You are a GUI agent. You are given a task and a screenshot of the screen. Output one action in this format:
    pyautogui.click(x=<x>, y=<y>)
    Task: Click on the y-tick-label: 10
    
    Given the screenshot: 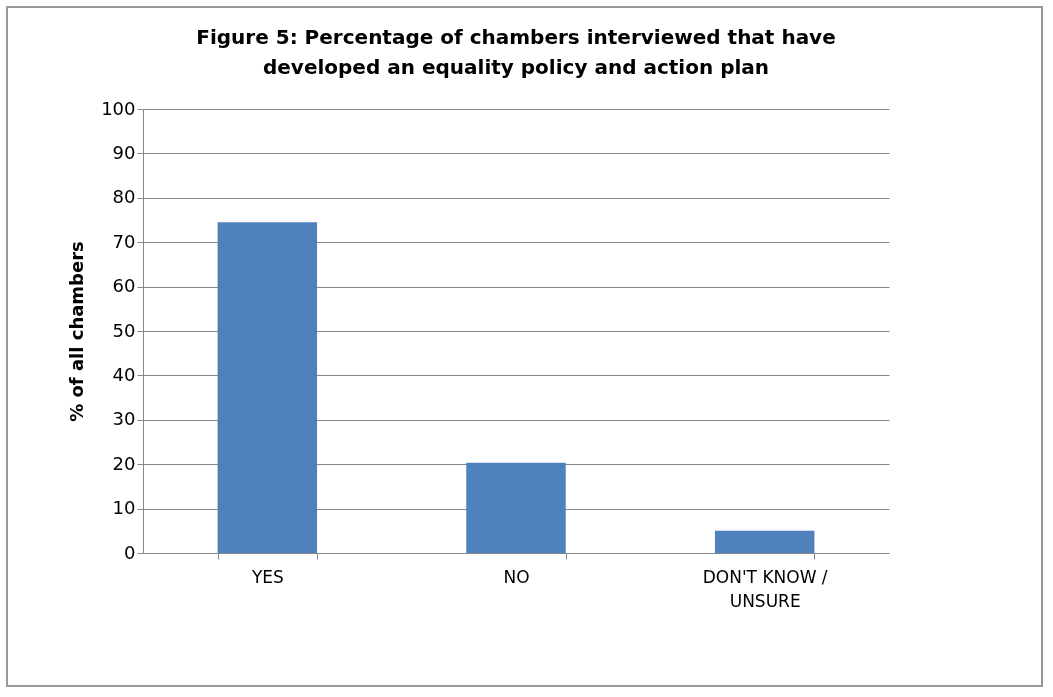 What is the action you would take?
    pyautogui.click(x=124, y=508)
    